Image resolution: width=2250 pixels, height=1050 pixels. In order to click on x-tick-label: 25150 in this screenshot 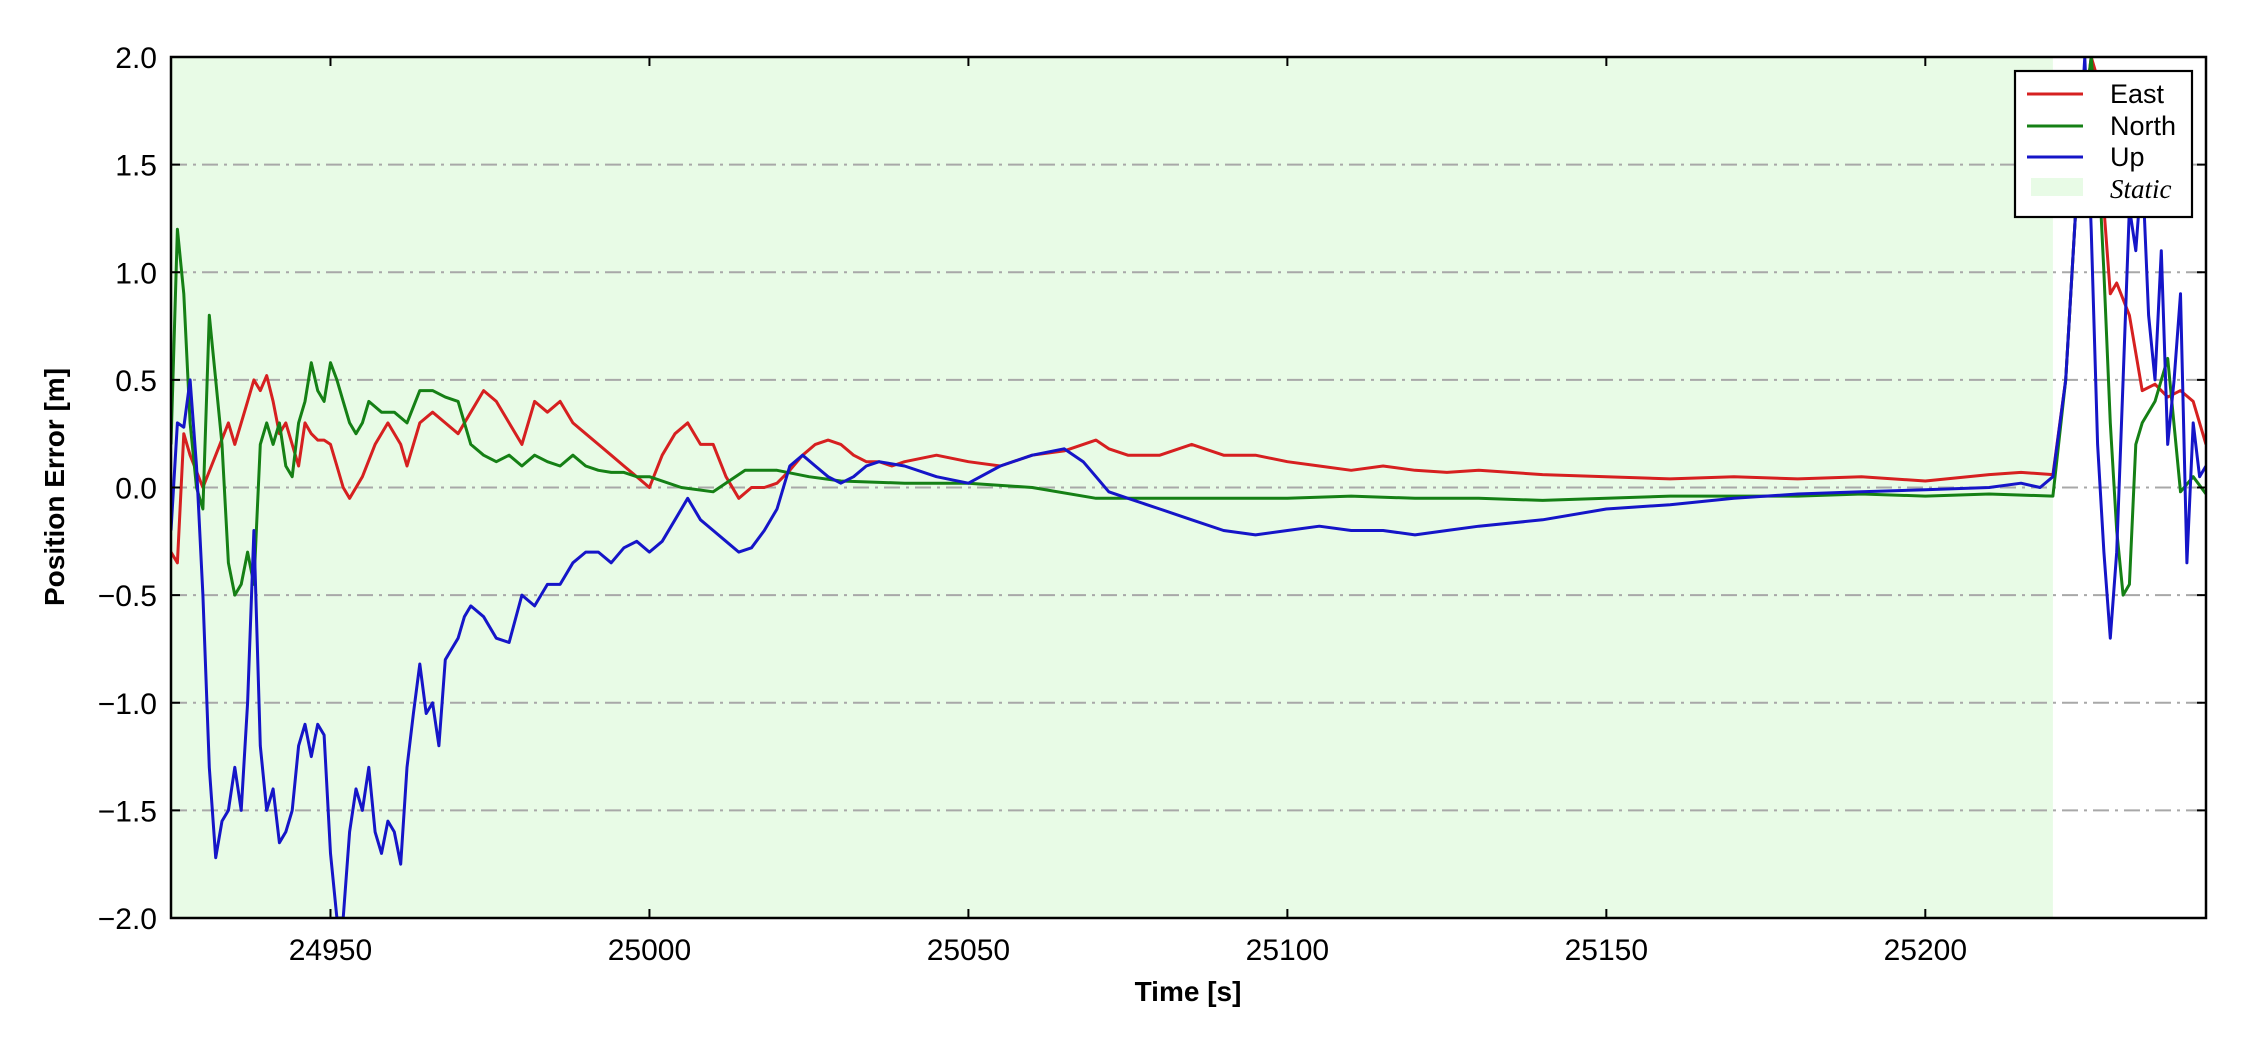, I will do `click(1606, 950)`.